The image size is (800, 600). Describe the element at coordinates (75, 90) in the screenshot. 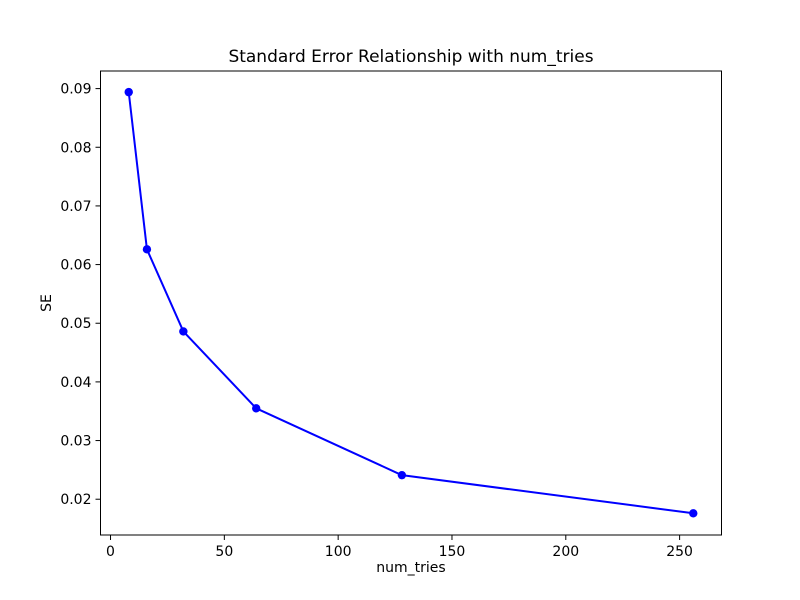

I see `y-tick-label: 0.09` at that location.